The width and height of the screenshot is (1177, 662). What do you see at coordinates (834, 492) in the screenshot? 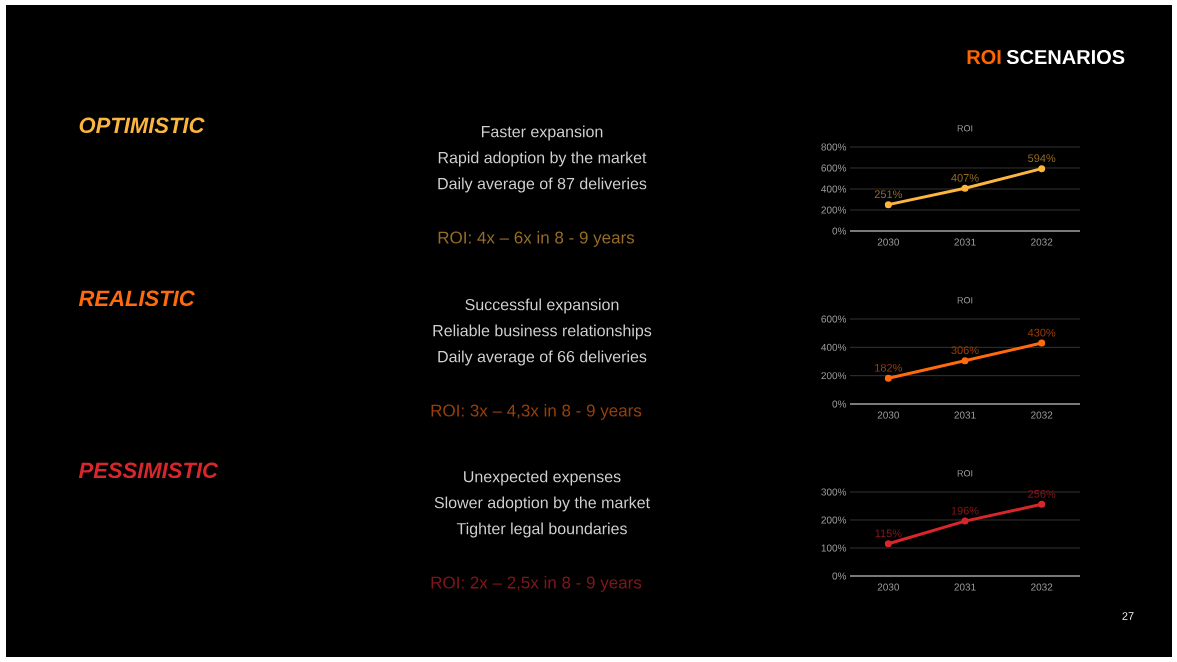
I see `y-tick-label: 300%` at bounding box center [834, 492].